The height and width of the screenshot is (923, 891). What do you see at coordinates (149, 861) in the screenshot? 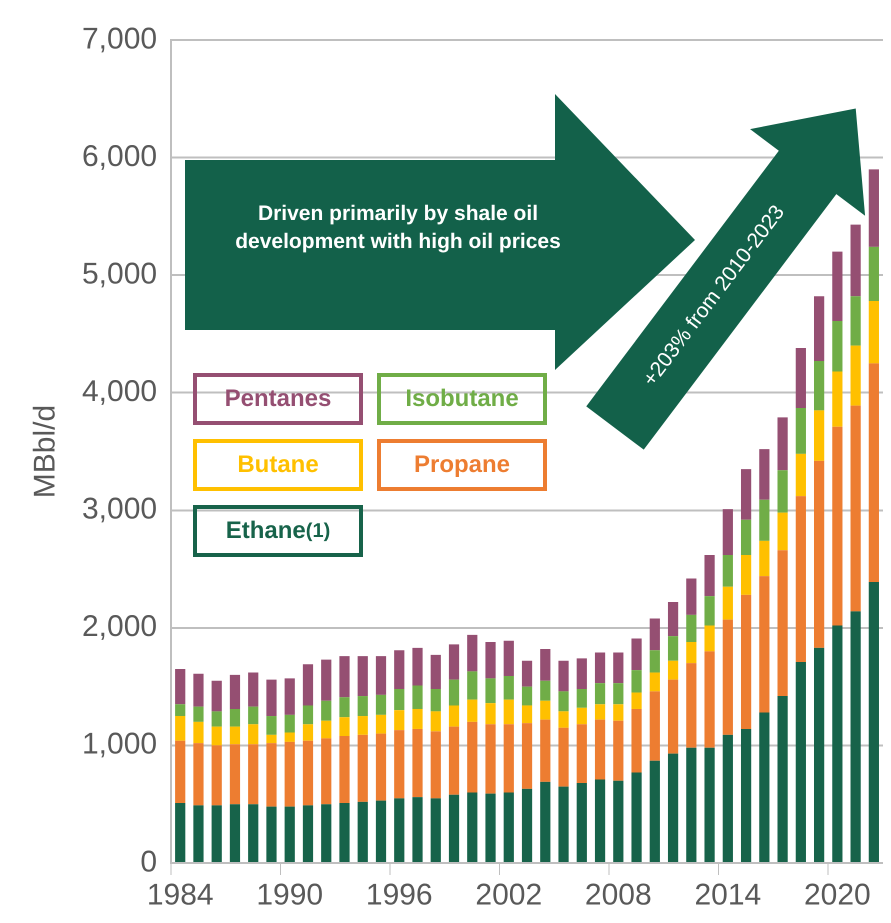
I see `y-tick-label: 0` at bounding box center [149, 861].